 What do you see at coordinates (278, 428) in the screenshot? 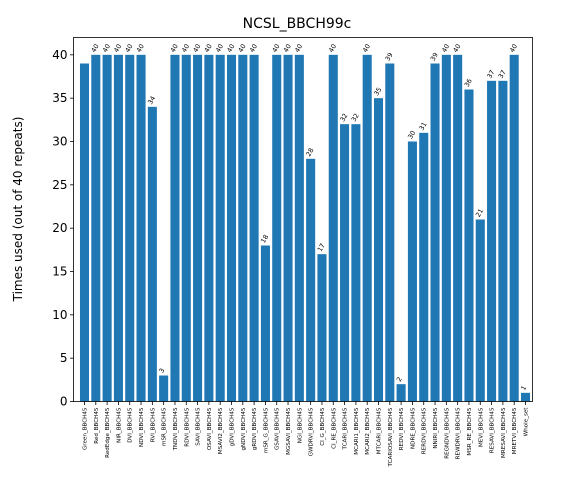
I see `x-tick-label: GSAVI_BBCH45` at bounding box center [278, 428].